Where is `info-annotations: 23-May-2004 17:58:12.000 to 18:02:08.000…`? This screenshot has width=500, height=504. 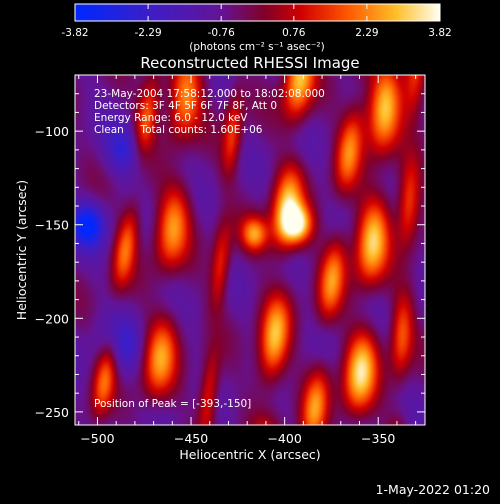 info-annotations: 23-May-2004 17:58:12.000 to 18:02:08.000… is located at coordinates (209, 112).